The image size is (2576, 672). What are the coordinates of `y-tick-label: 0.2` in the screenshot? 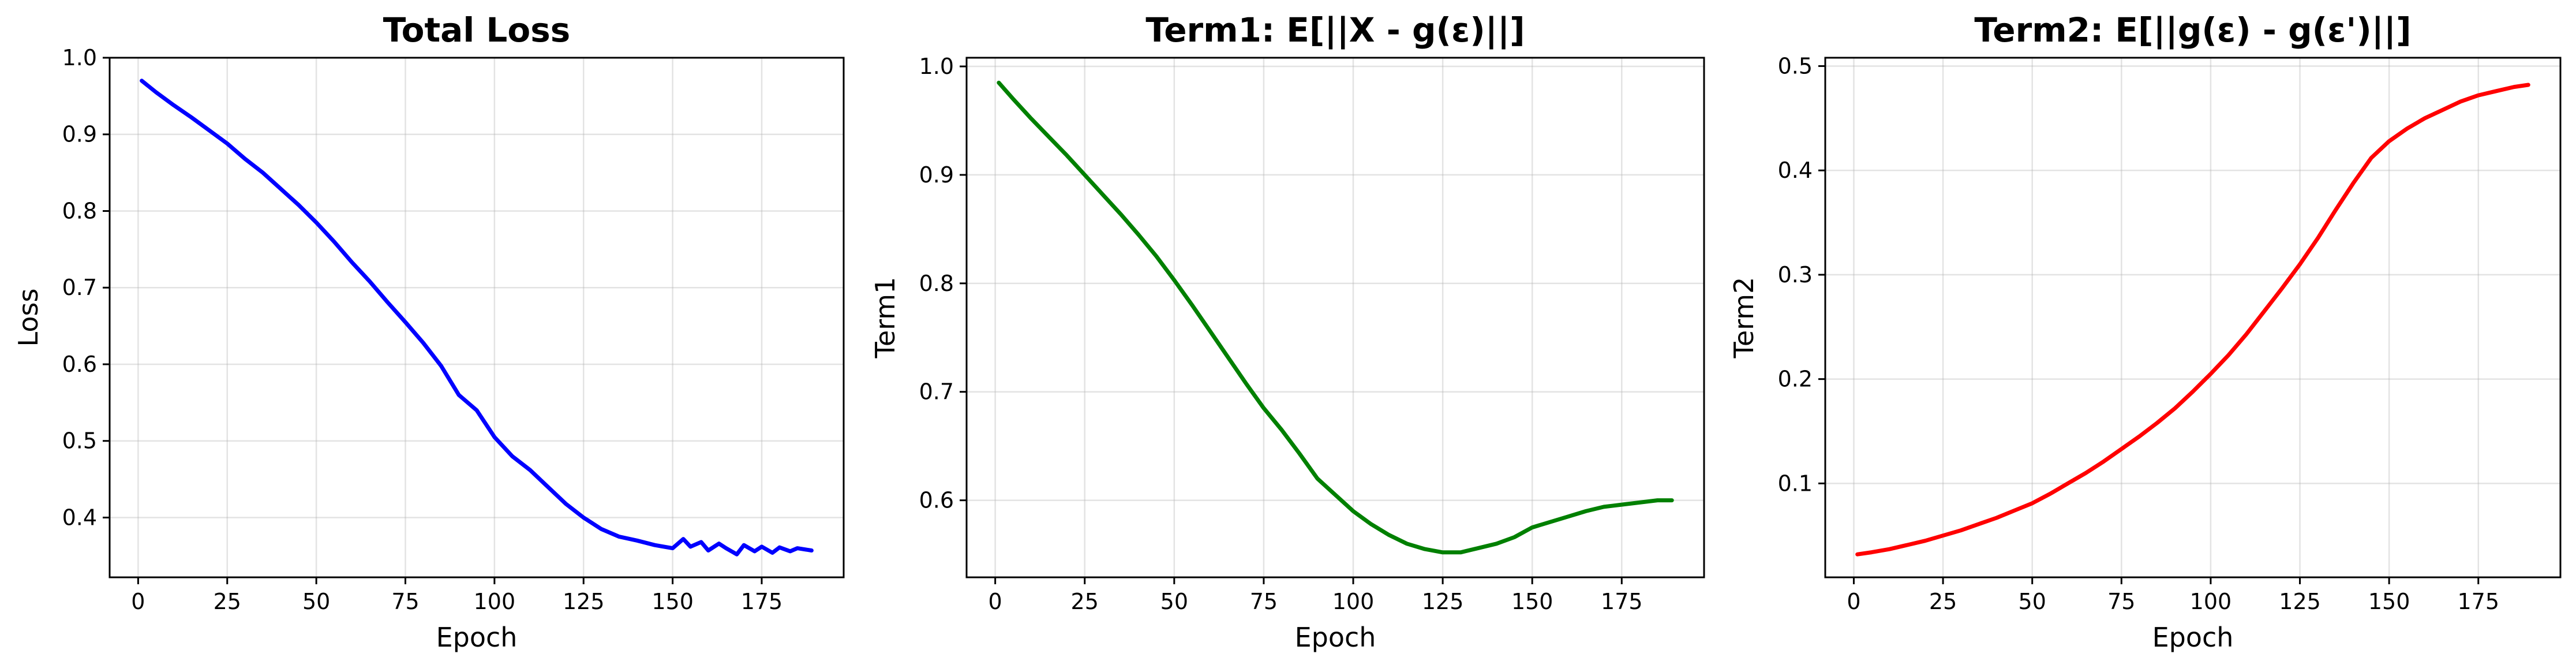 It's located at (1795, 379).